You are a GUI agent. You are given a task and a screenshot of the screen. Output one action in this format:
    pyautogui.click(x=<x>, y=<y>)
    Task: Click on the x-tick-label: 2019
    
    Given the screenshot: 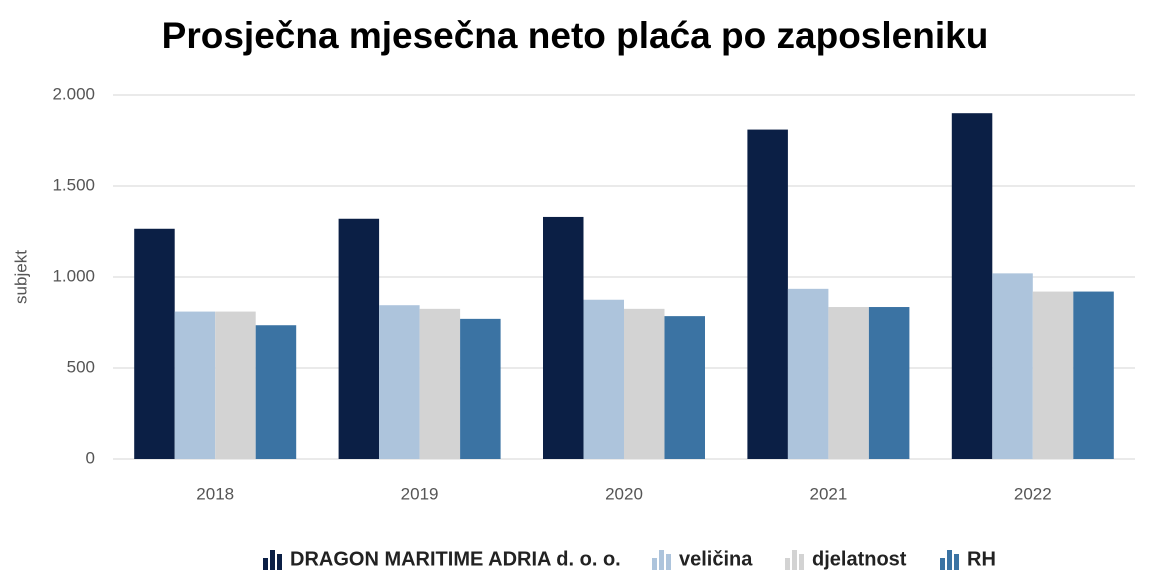 What is the action you would take?
    pyautogui.click(x=420, y=493)
    